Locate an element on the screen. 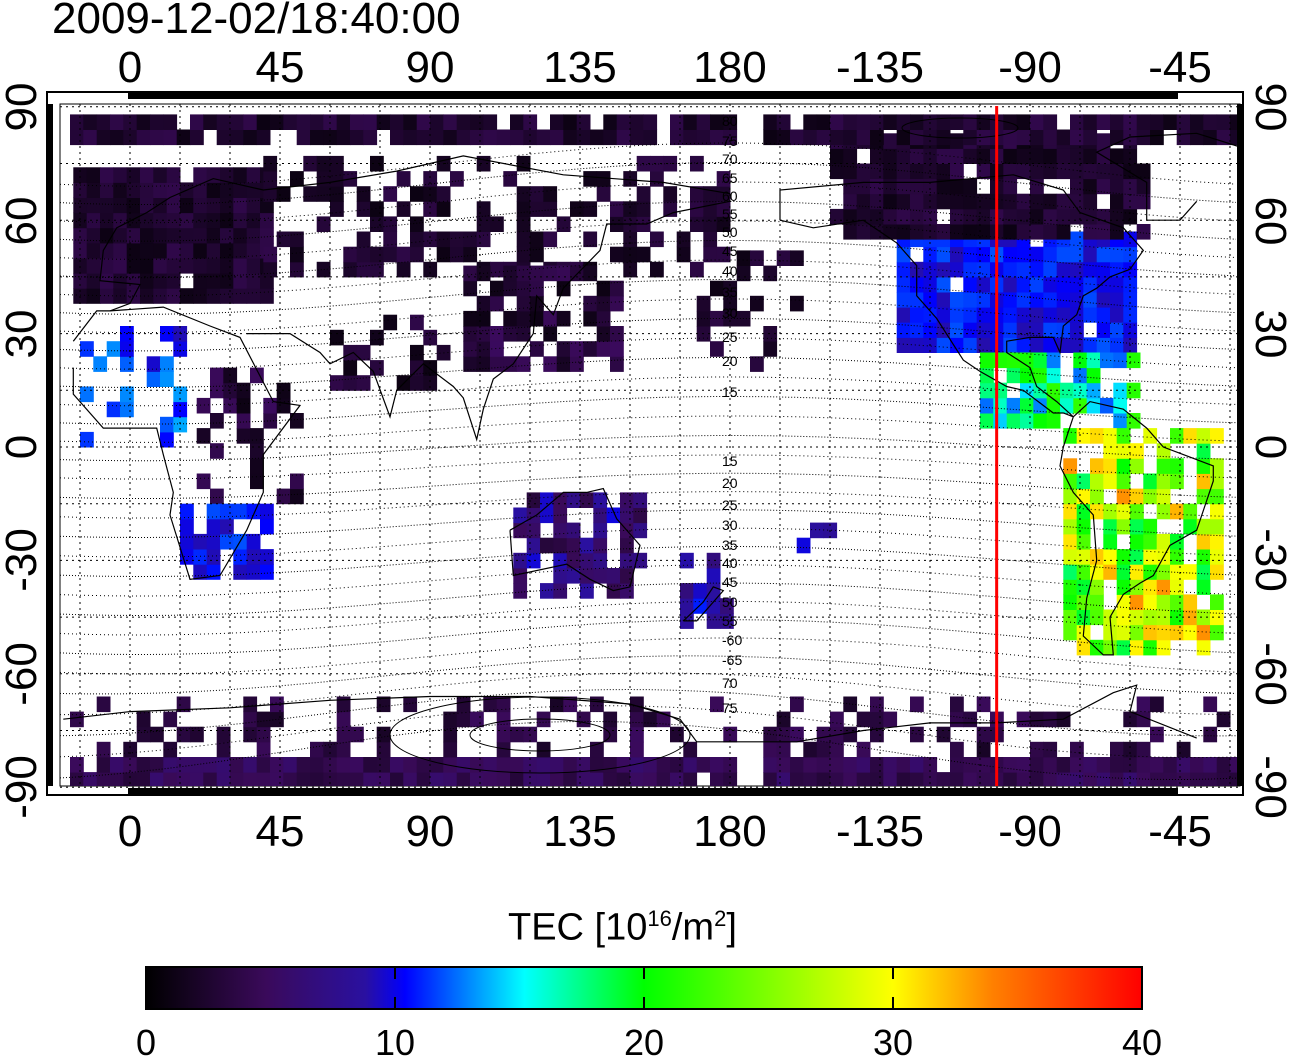 The image size is (1292, 1064). magnetic-label: 15 is located at coordinates (730, 392).